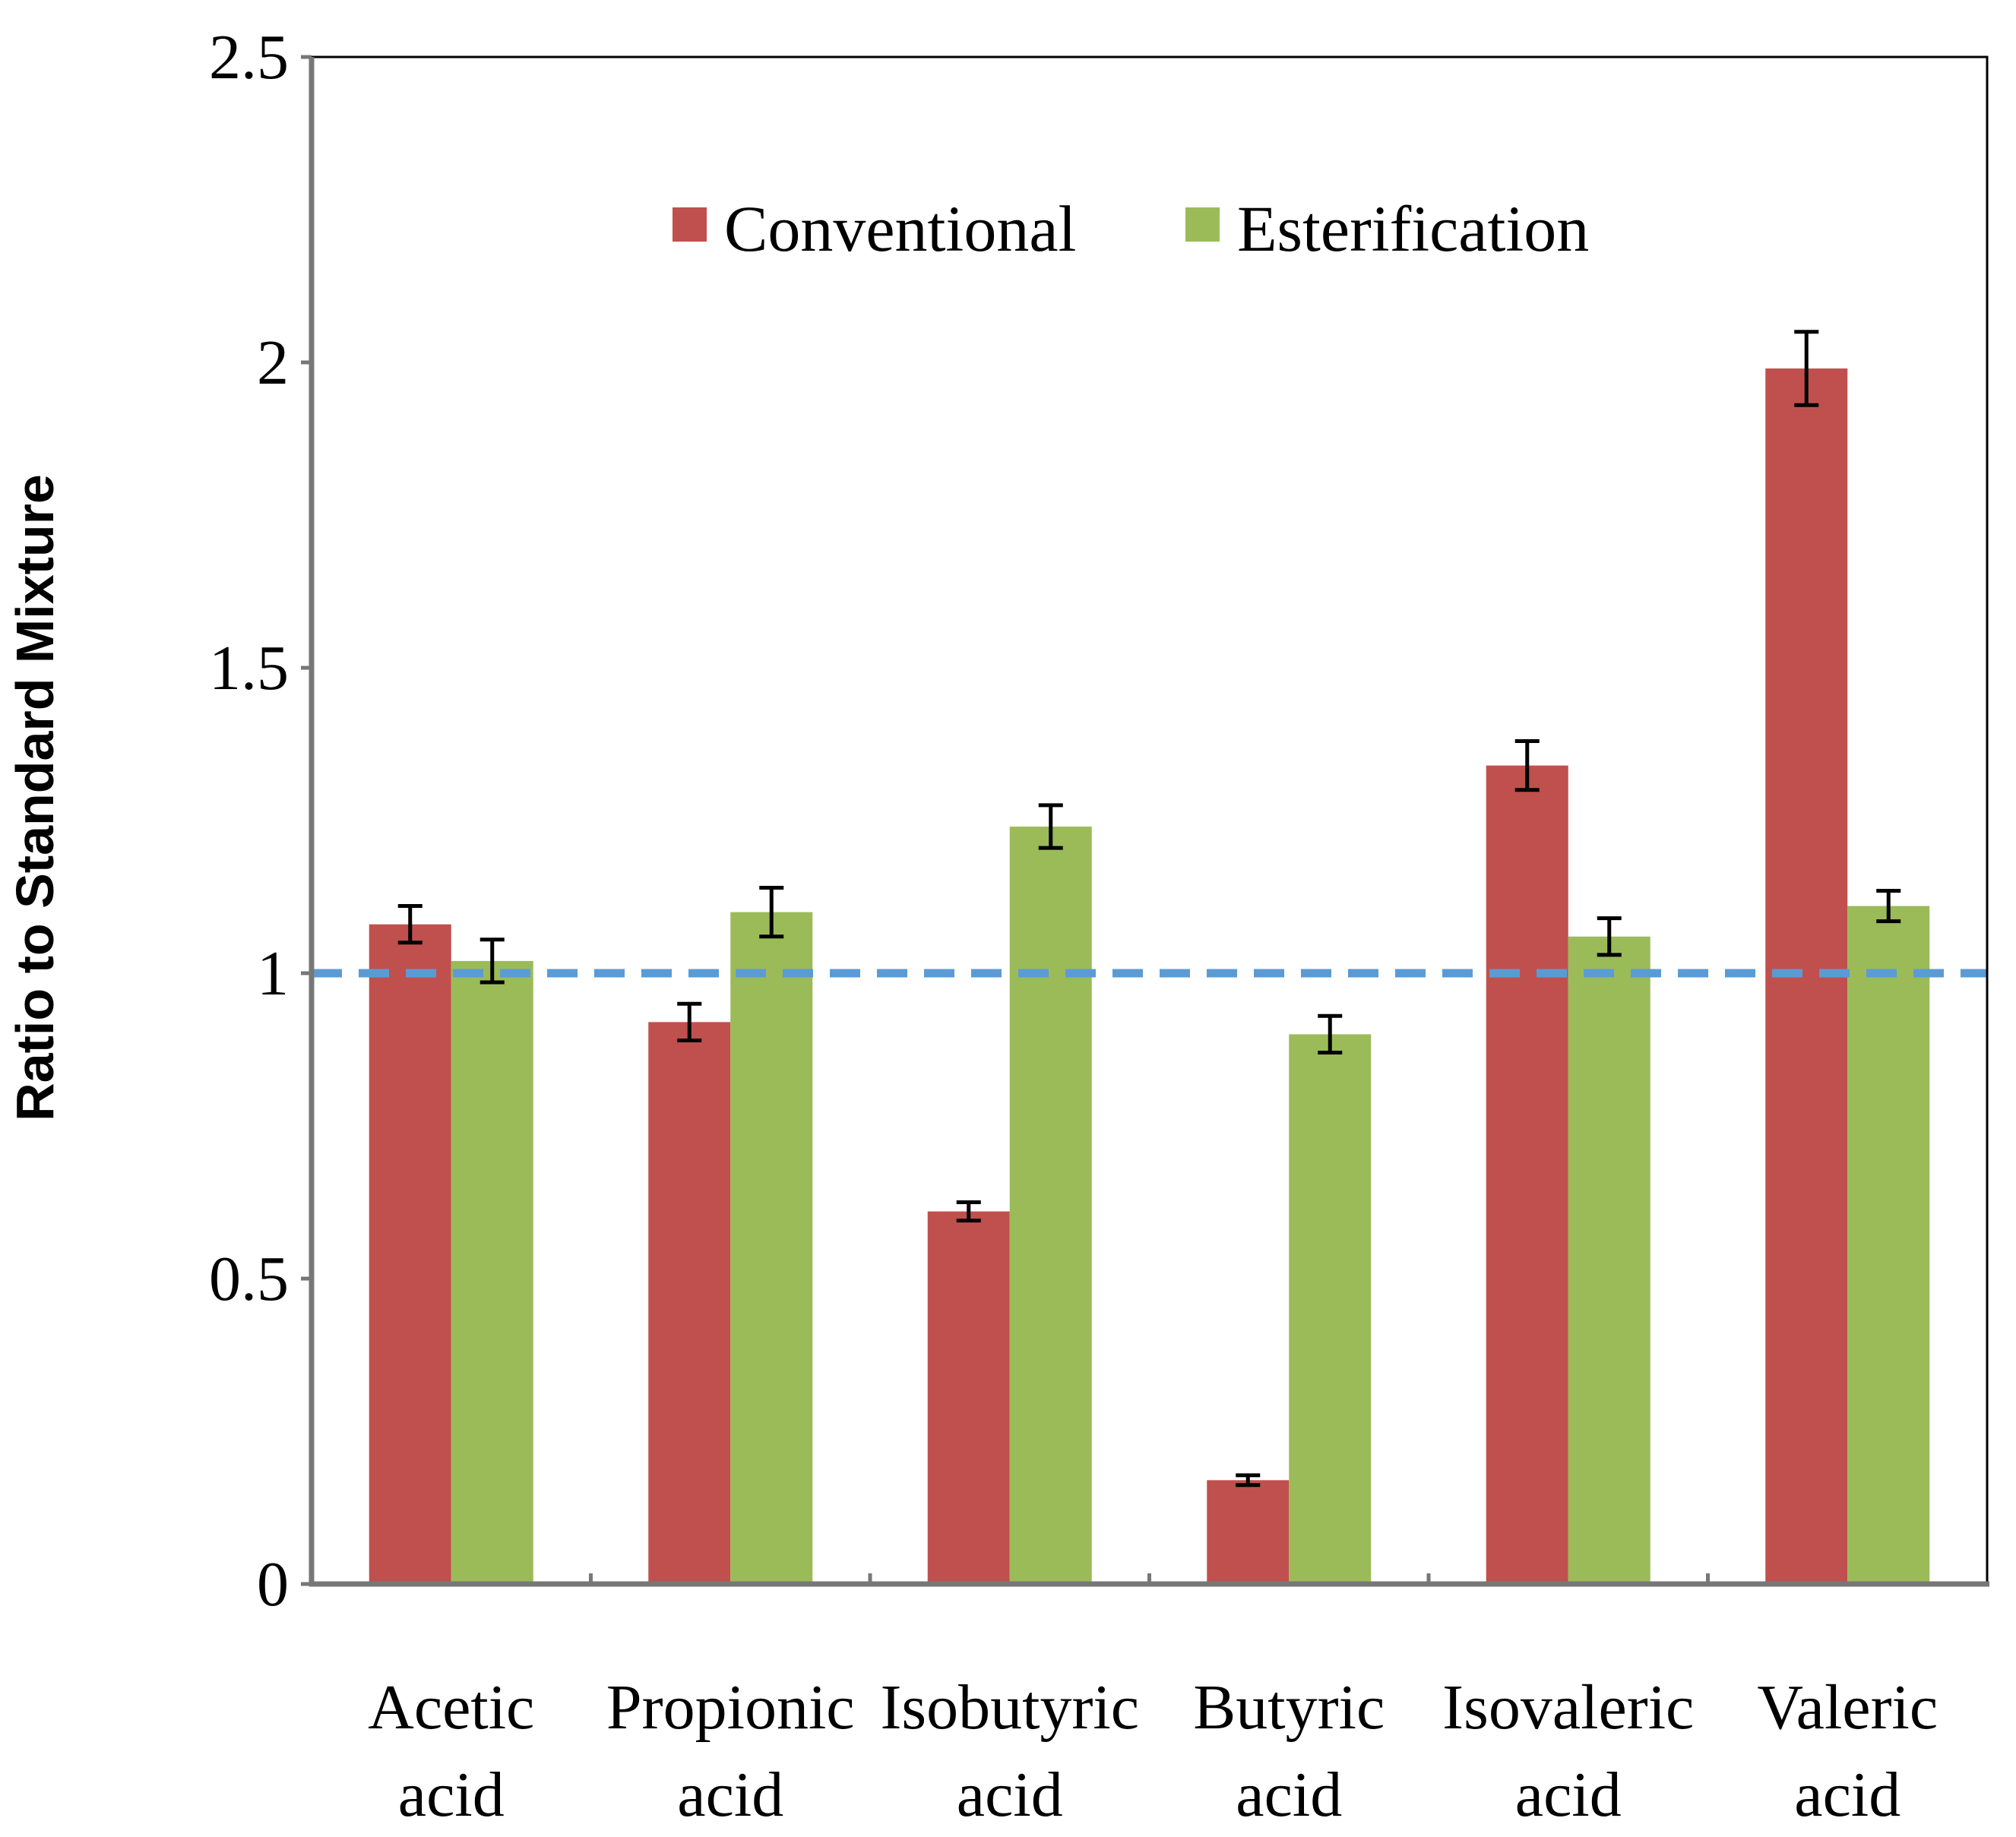 This screenshot has width=2016, height=1837. Describe the element at coordinates (1009, 1707) in the screenshot. I see `x-category-label-line1: Isobutyric` at that location.